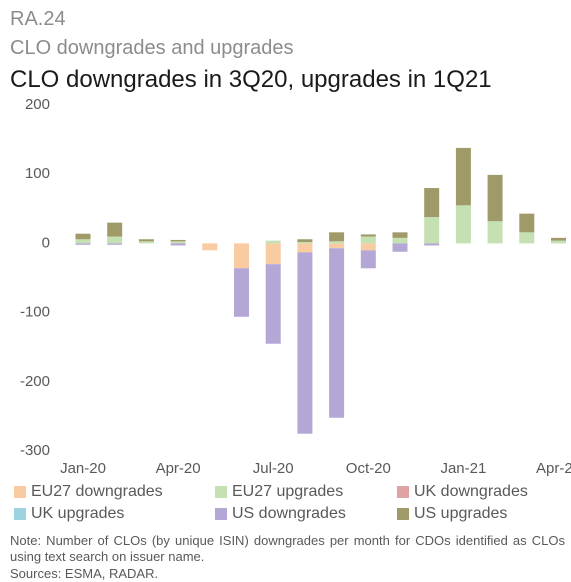  Describe the element at coordinates (368, 468) in the screenshot. I see `x-tick-label: Oct-20` at that location.